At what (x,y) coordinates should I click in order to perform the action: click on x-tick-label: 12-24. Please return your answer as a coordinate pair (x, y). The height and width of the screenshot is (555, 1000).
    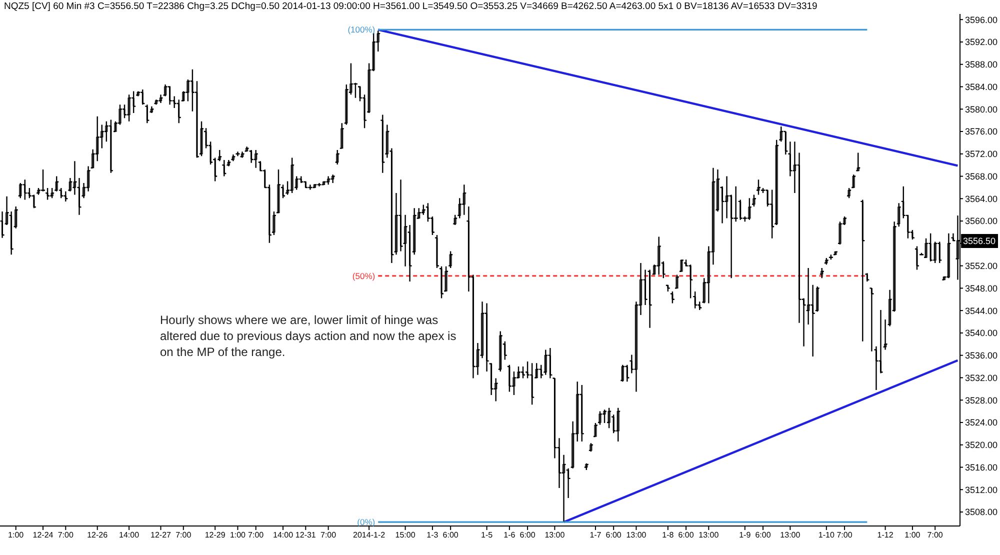
    Looking at the image, I should click on (43, 535).